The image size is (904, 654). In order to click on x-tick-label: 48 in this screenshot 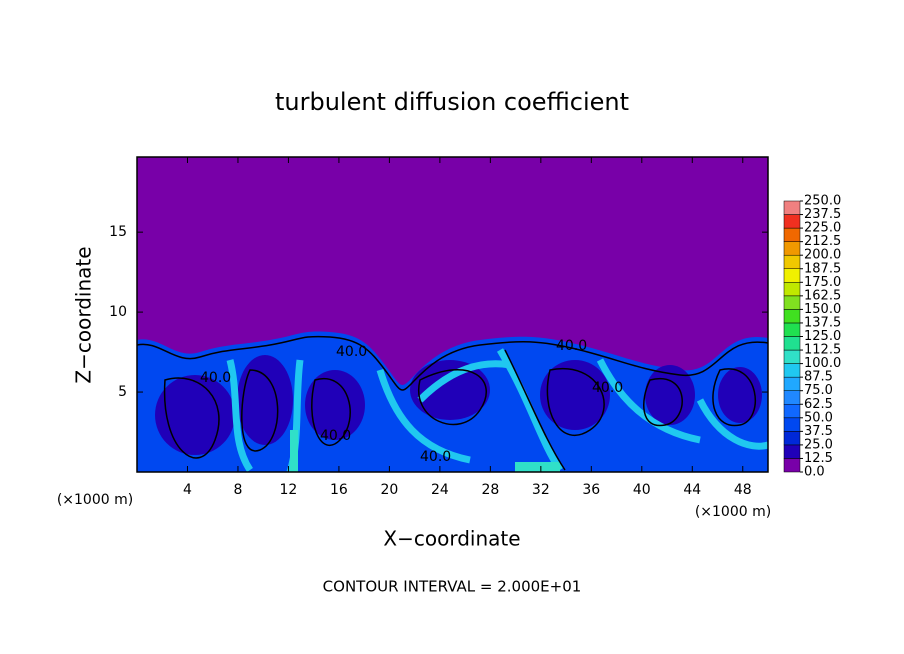, I will do `click(743, 490)`.